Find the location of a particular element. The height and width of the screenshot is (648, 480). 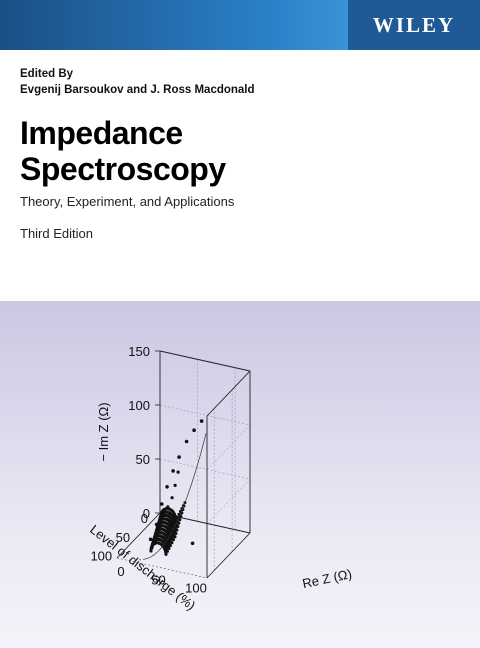

level-tick-label: 0 is located at coordinates (144, 518).